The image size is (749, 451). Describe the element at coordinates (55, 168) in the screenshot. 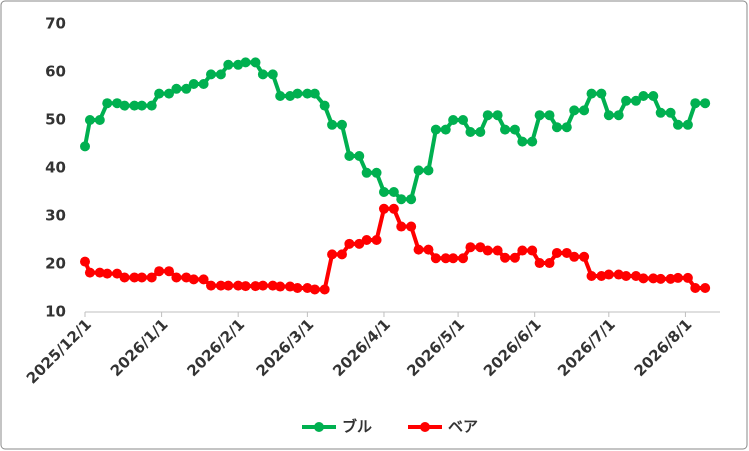

I see `y-tick-label: 40` at that location.